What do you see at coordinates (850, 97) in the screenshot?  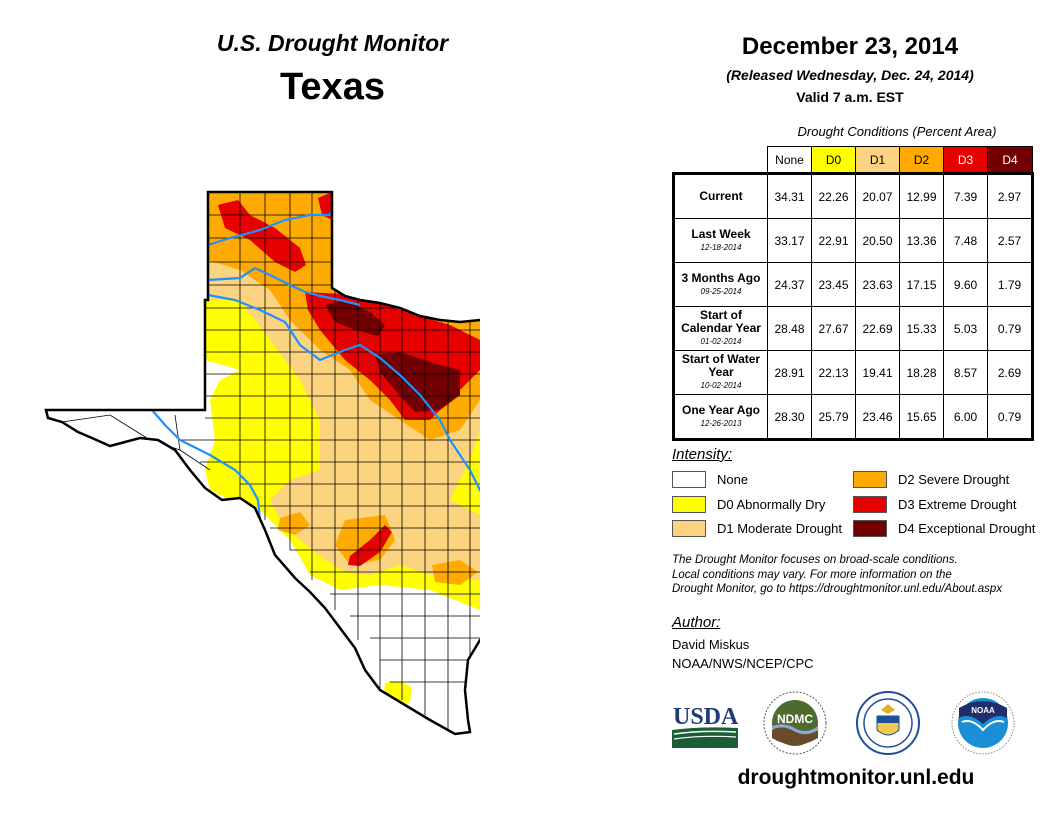 I see `valid-time: Valid 7 a.m. EST` at bounding box center [850, 97].